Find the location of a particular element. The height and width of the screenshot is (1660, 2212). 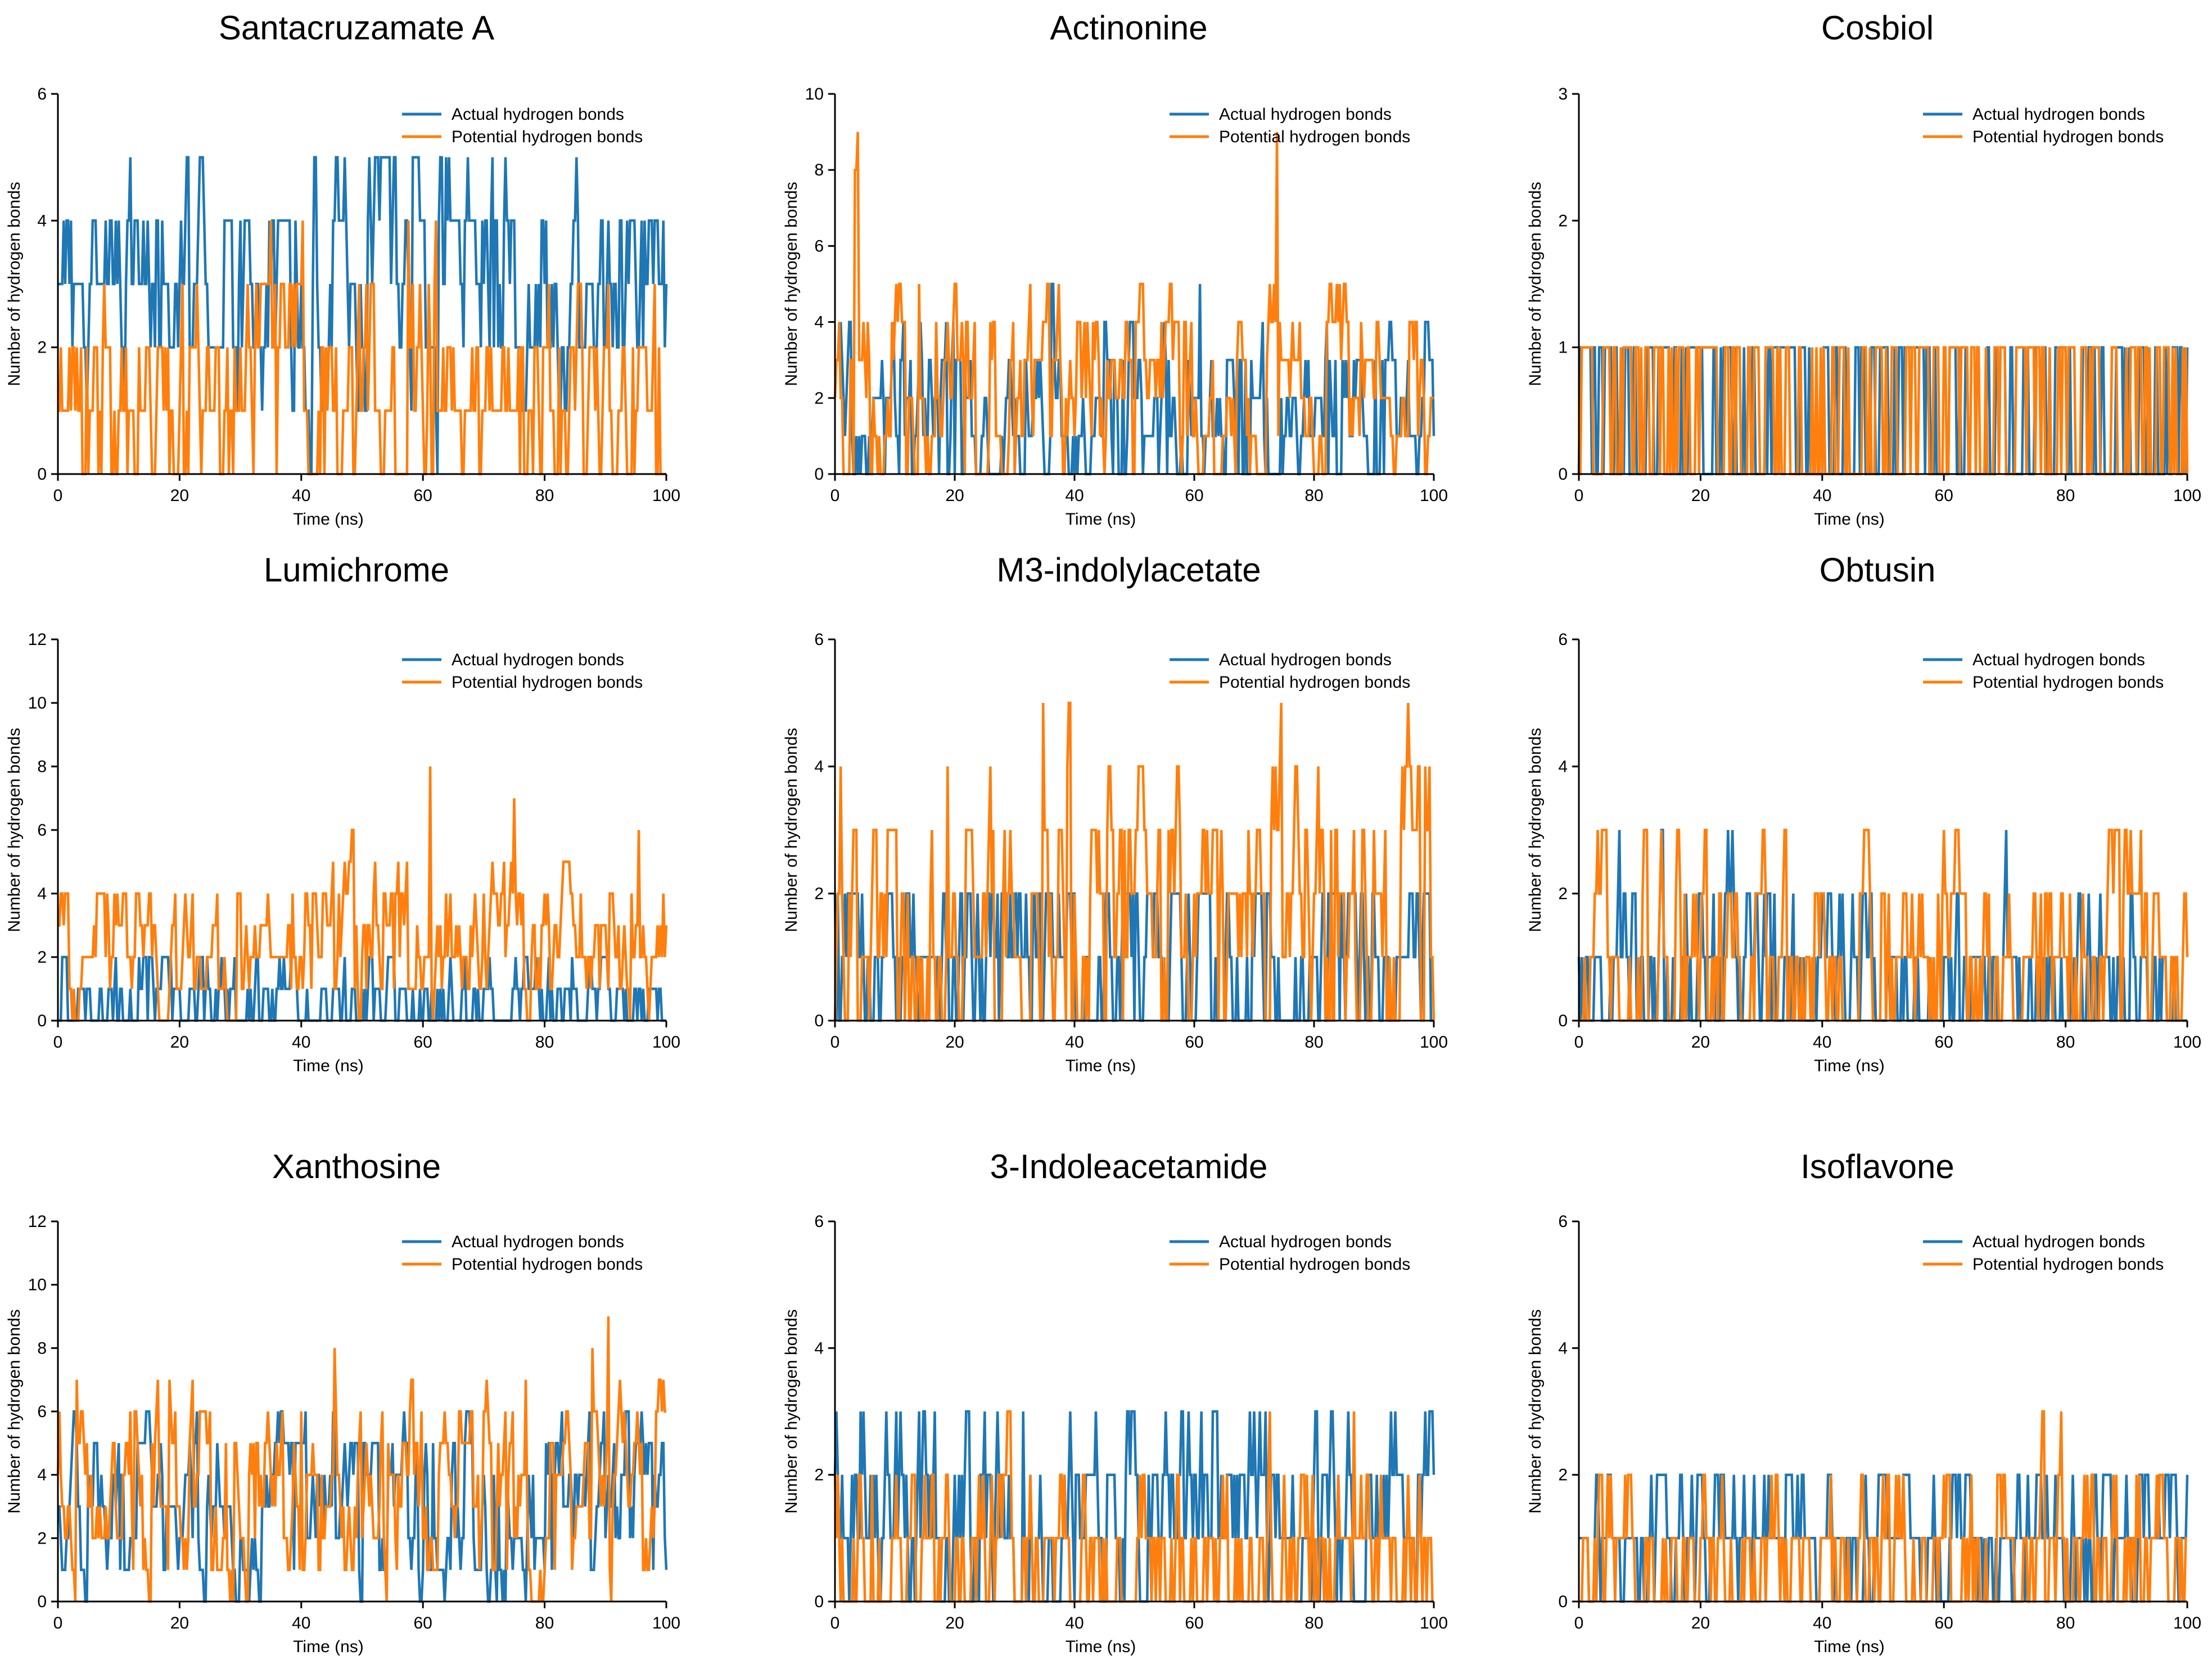

subplot-title: M3-indolylacetate is located at coordinates (1128, 570).